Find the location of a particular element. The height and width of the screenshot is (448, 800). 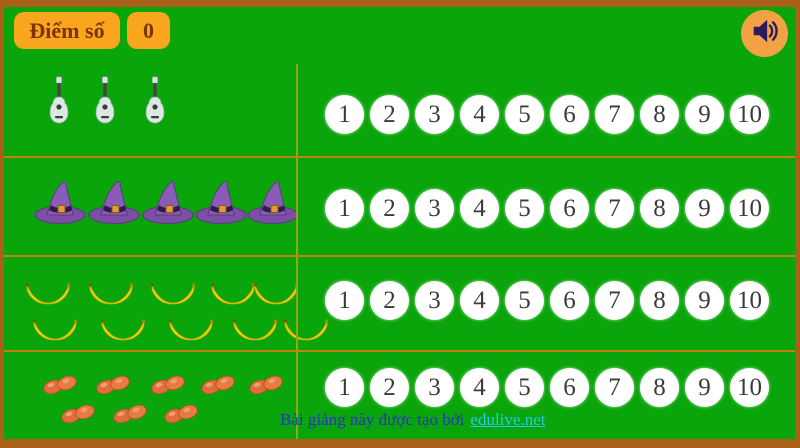

column-divider is located at coordinates (297, 251).